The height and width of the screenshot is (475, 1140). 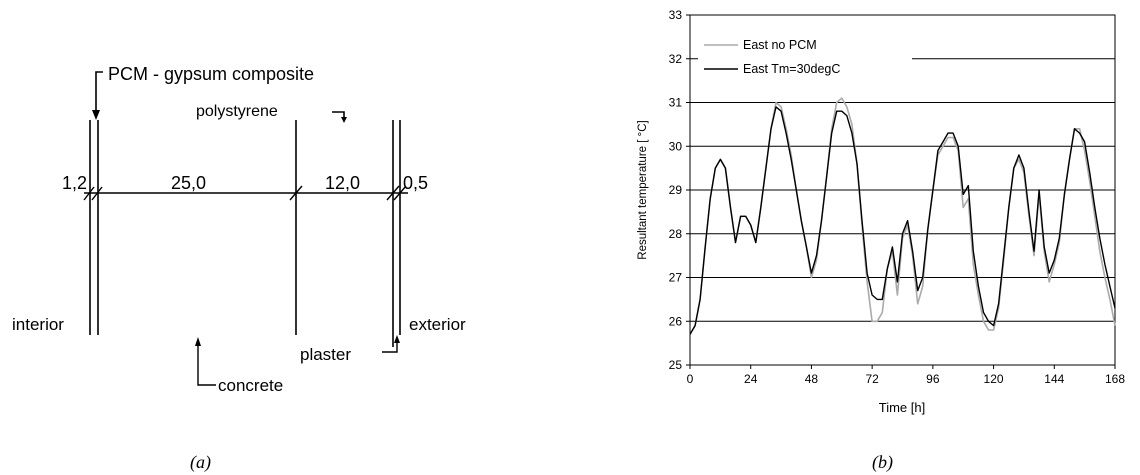 I want to click on y-tick-label: 27, so click(x=676, y=278).